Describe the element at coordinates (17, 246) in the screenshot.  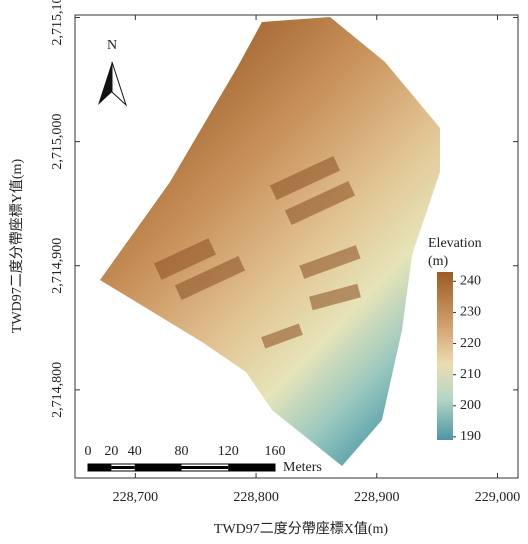
I see `y-axis-title: TWD97二度分帶座標Y值(m)` at that location.